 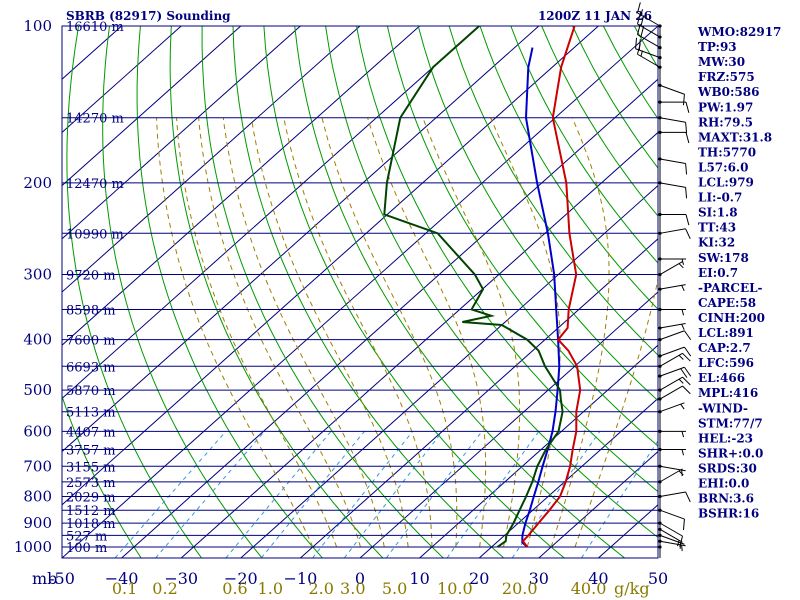 What do you see at coordinates (724, 348) in the screenshot?
I see `stat-line: CAP:2.7` at bounding box center [724, 348].